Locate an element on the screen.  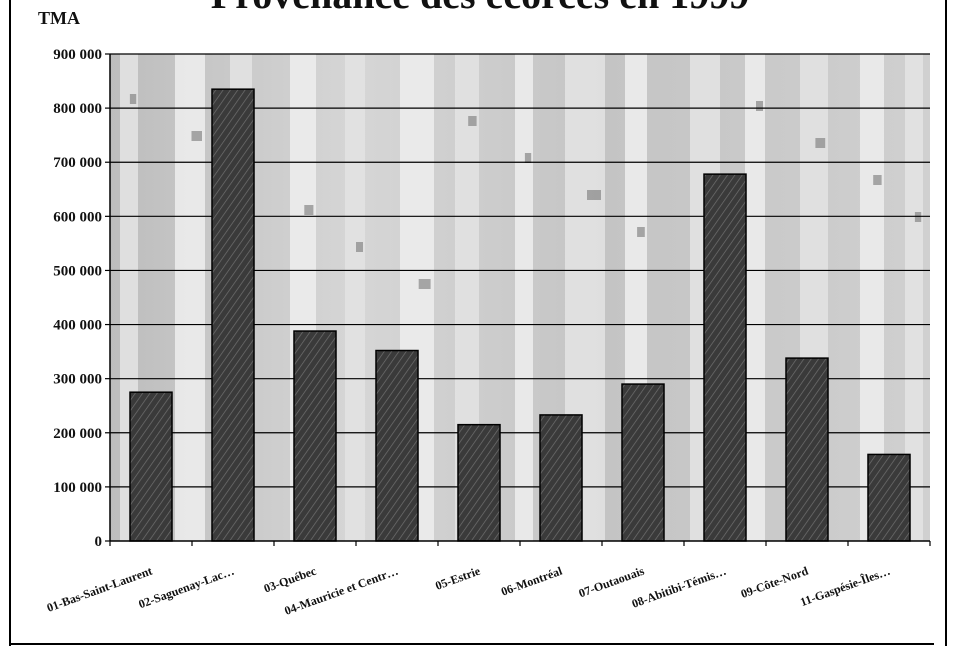
y-tick-label: 300 000 is located at coordinates (77, 380).